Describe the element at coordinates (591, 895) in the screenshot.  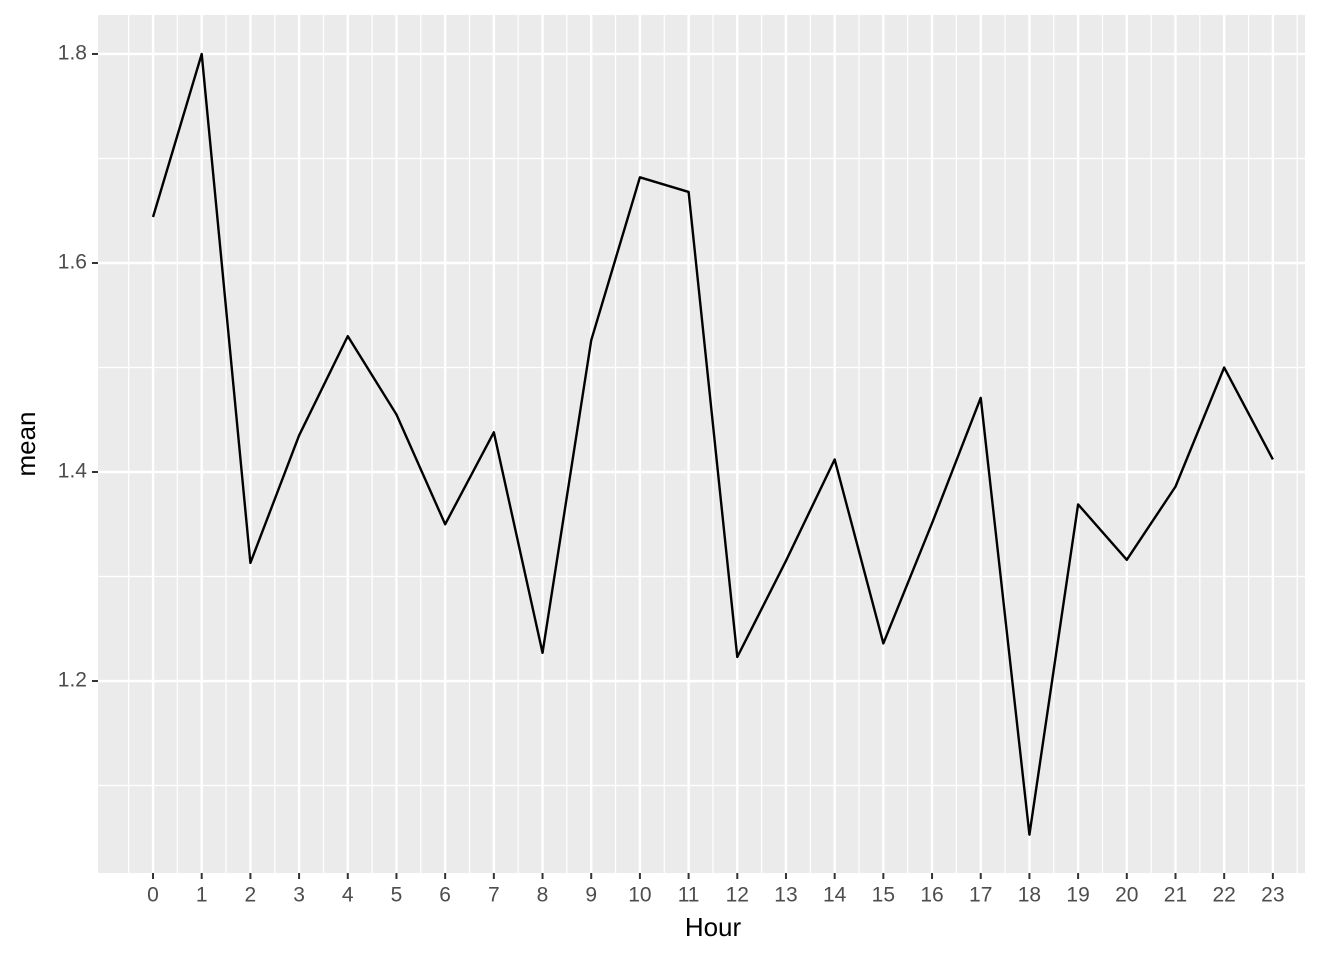
I see `x-tick-label: 9` at that location.